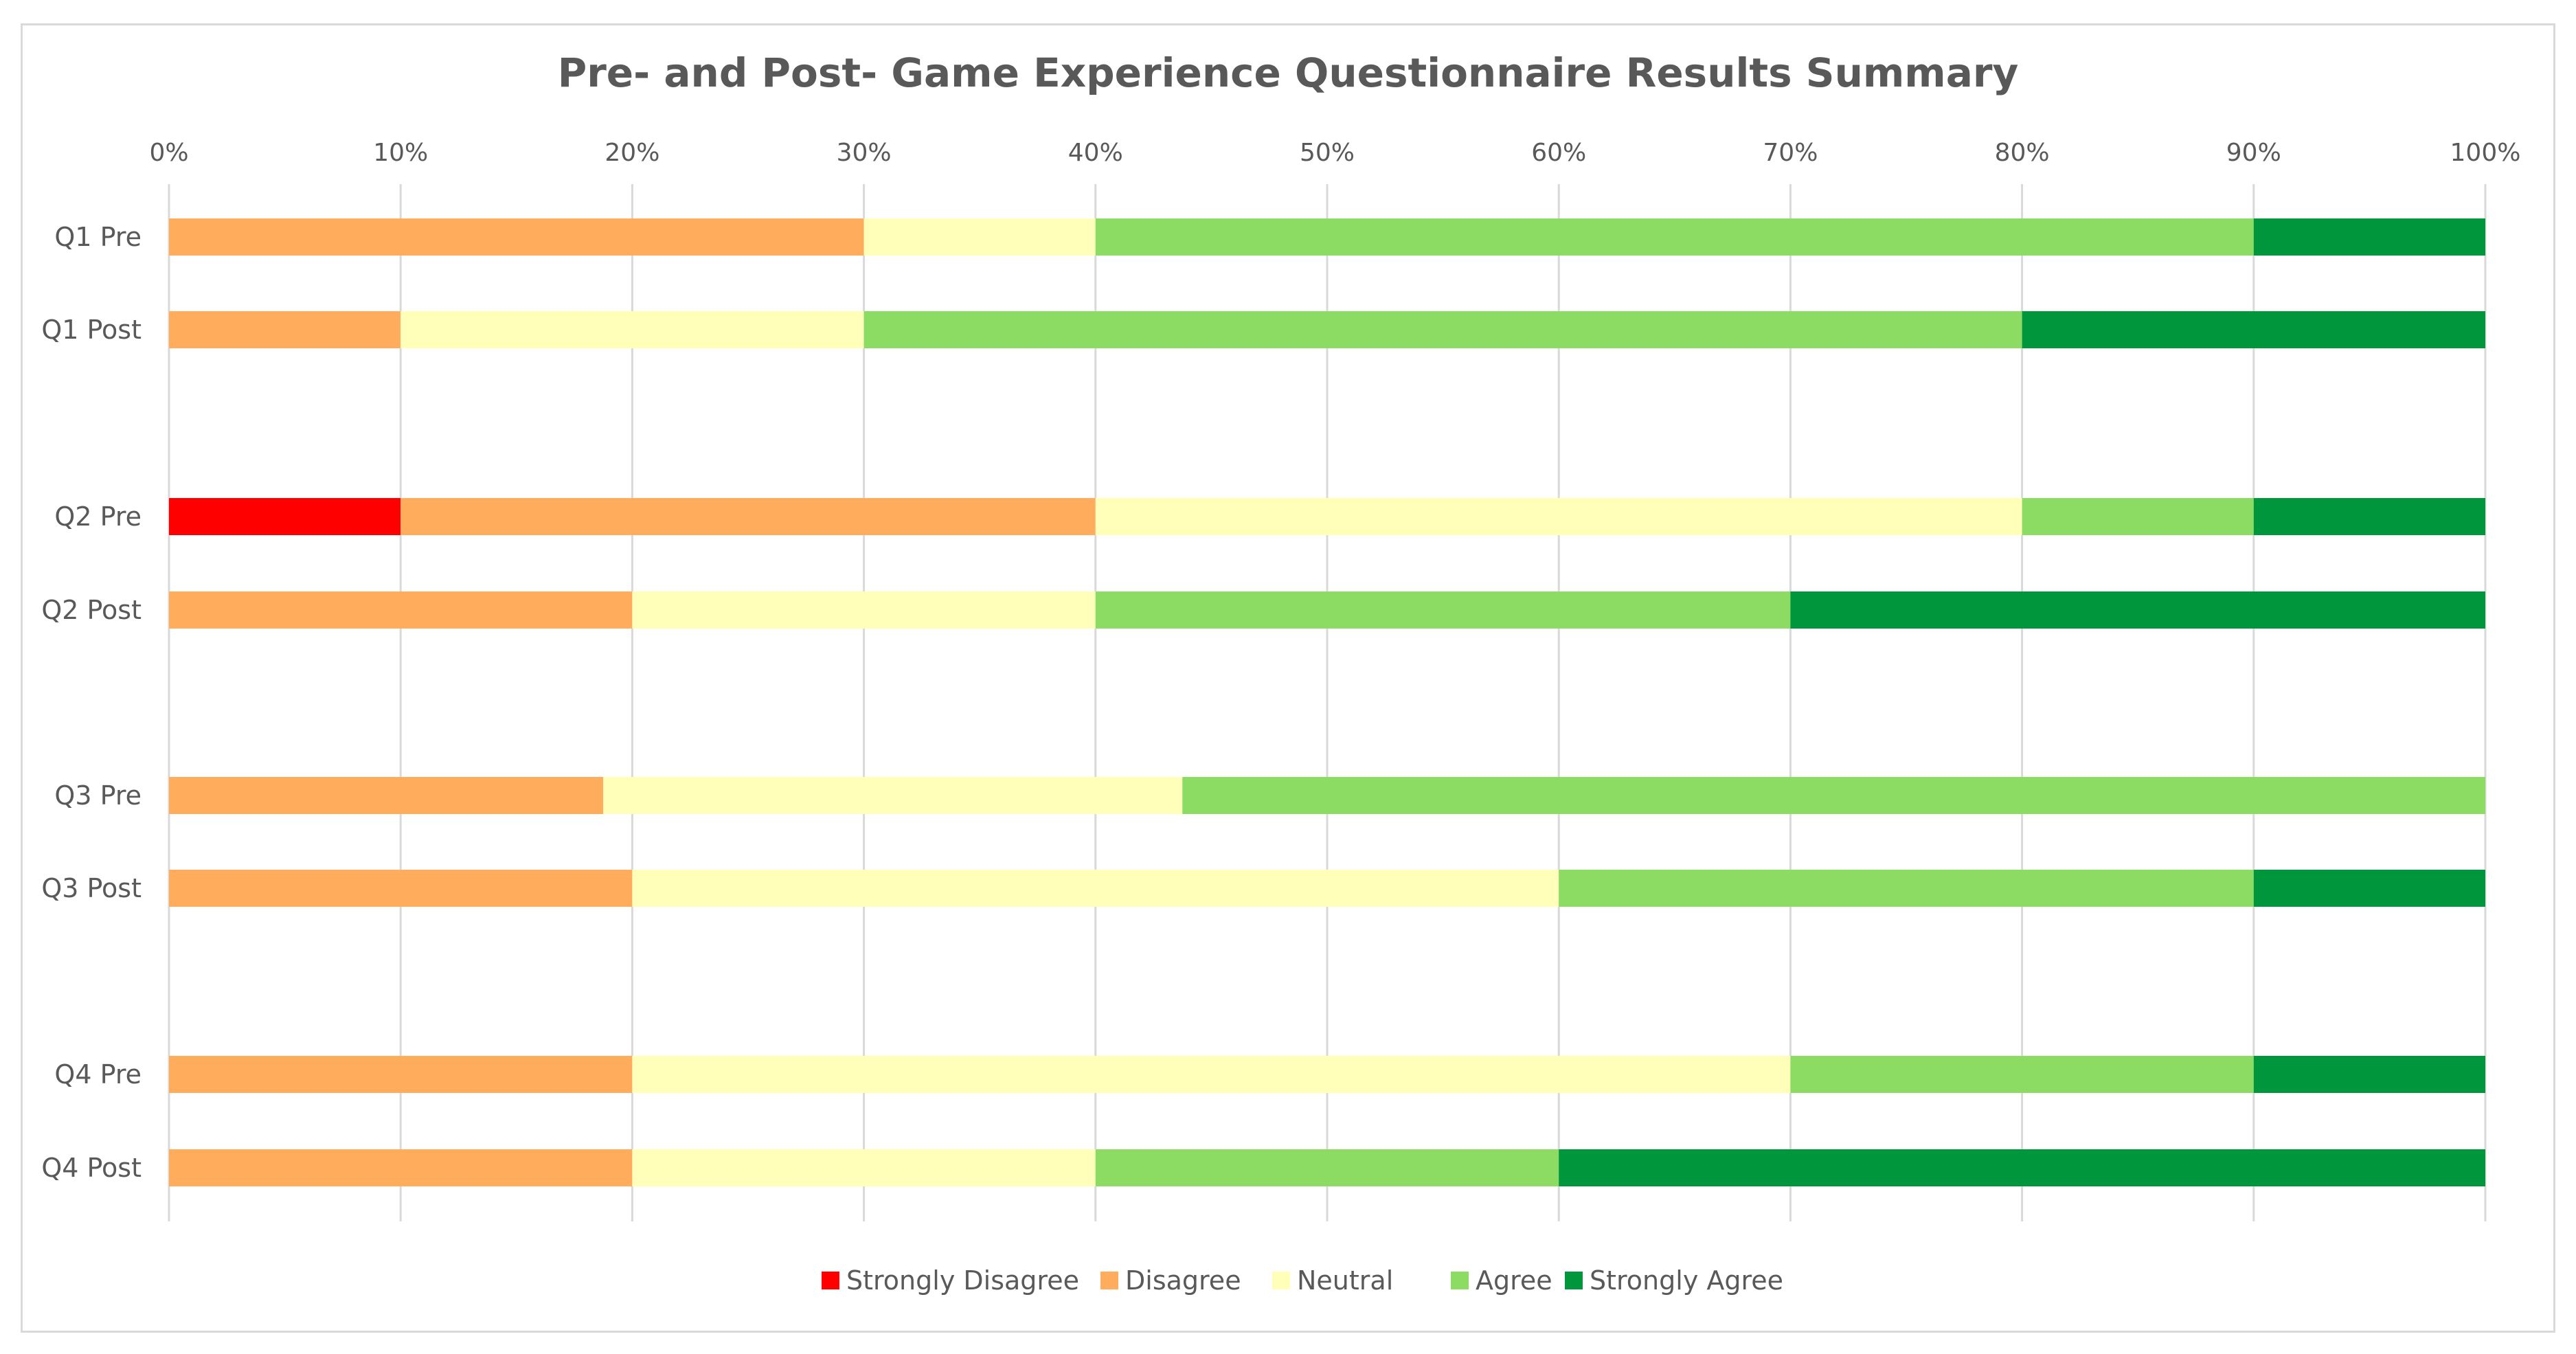  I want to click on category-label: Q1 Post, so click(91, 330).